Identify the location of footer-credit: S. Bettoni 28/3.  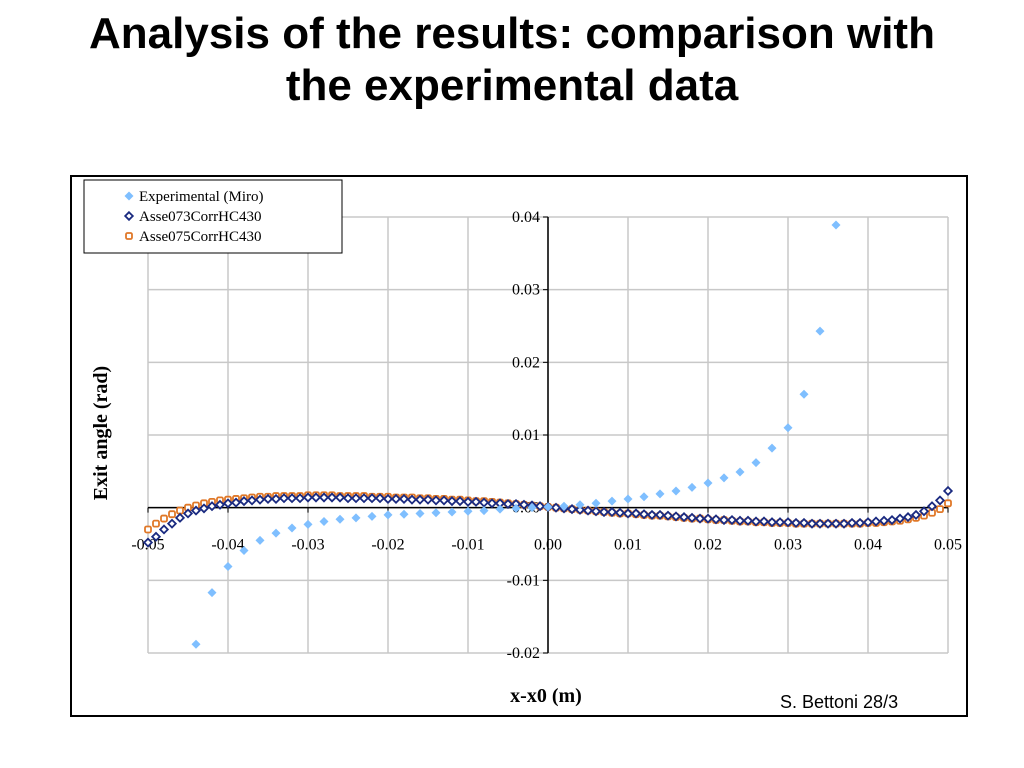
(839, 702).